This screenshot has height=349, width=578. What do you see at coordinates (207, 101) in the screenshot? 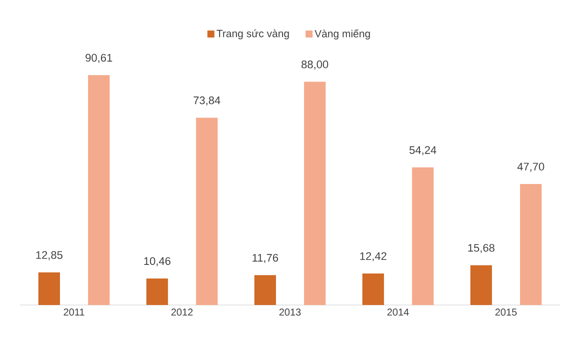
I see `data-label: 73,84` at bounding box center [207, 101].